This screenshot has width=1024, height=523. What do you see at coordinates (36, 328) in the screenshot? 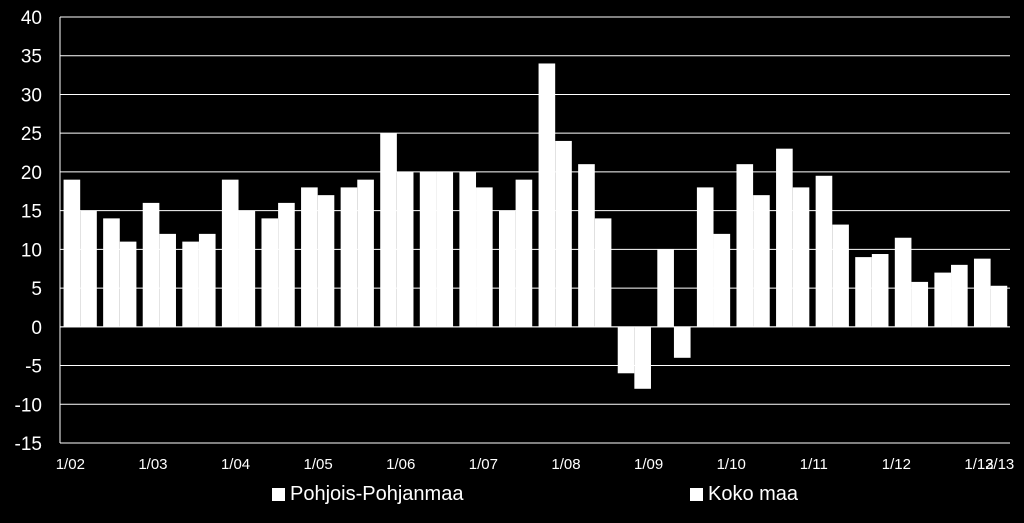
I see `y-tick-label: 0` at bounding box center [36, 328].